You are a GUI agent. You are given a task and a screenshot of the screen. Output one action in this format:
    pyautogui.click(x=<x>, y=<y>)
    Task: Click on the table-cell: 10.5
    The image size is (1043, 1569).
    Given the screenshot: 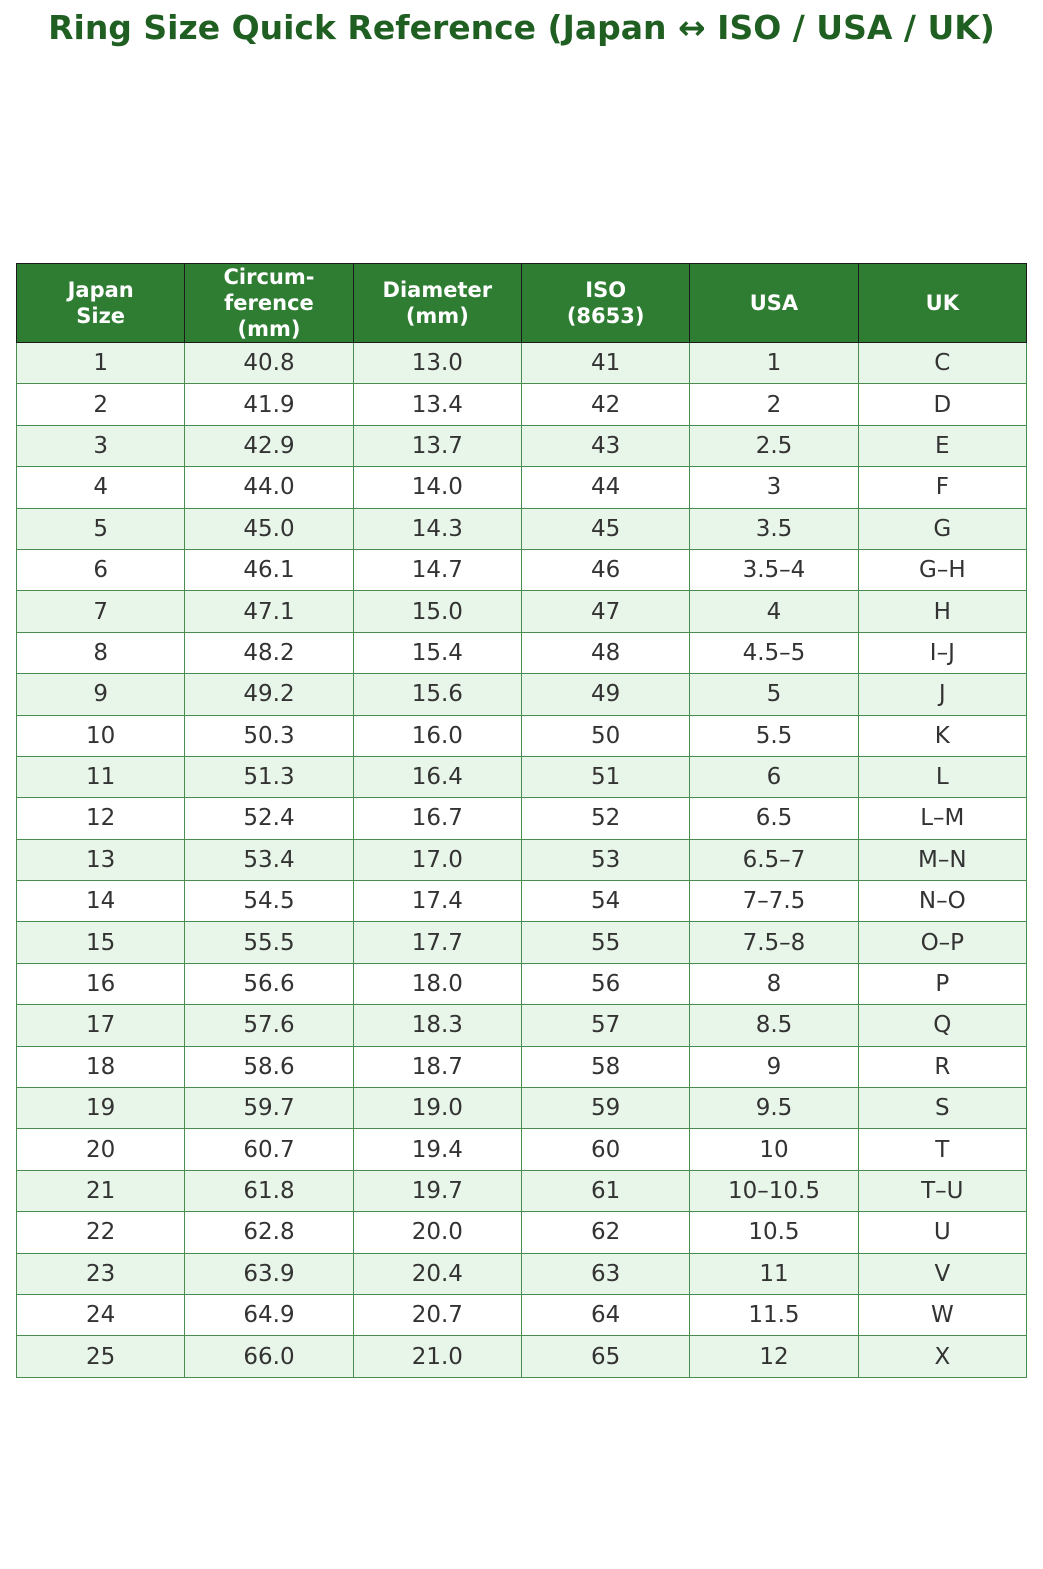 What is the action you would take?
    pyautogui.click(x=774, y=1232)
    